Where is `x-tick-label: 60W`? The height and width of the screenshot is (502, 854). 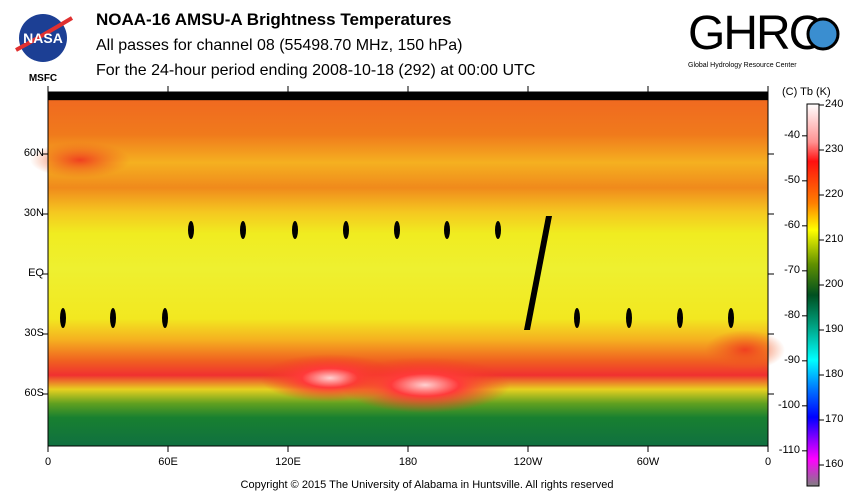
x-tick-label: 60W is located at coordinates (648, 462).